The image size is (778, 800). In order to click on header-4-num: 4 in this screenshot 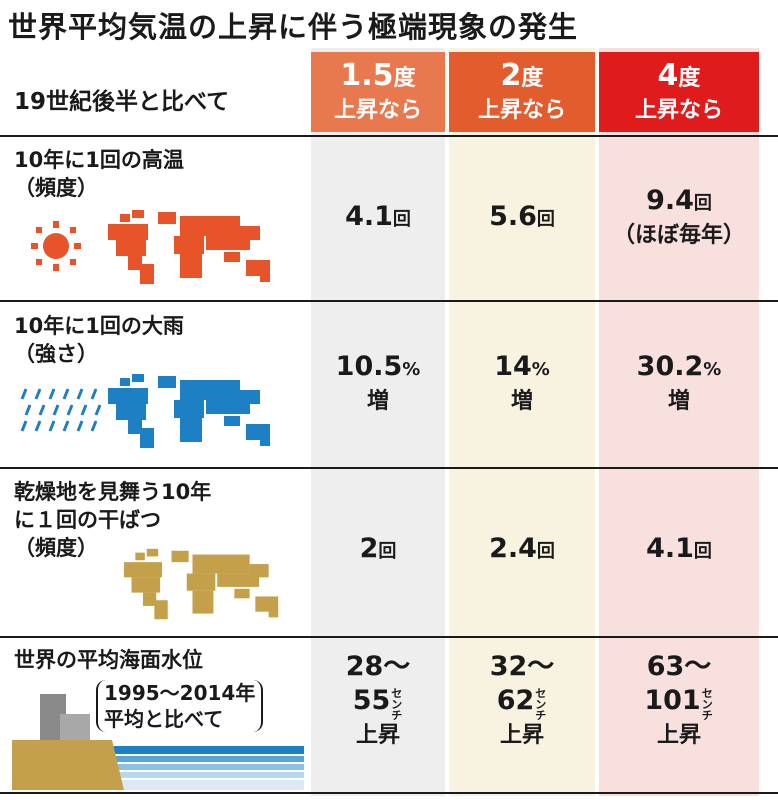, I will do `click(668, 75)`.